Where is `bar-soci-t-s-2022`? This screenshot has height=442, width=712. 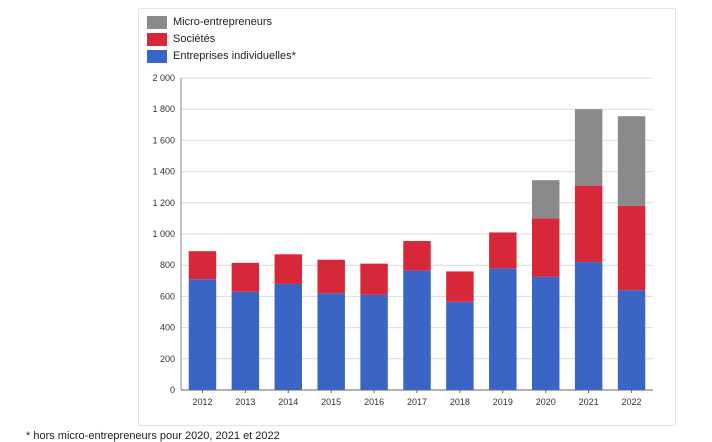 bar-soci-t-s-2022 is located at coordinates (631, 248).